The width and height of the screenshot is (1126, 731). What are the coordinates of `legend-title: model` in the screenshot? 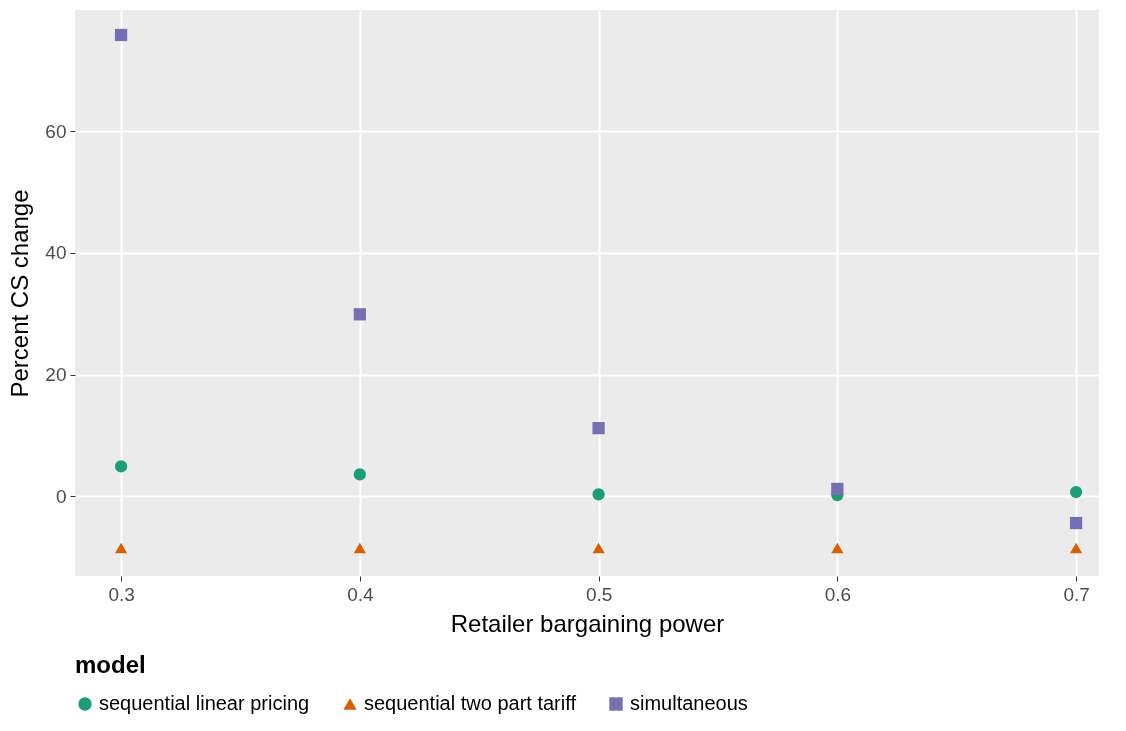 It's located at (110, 664).